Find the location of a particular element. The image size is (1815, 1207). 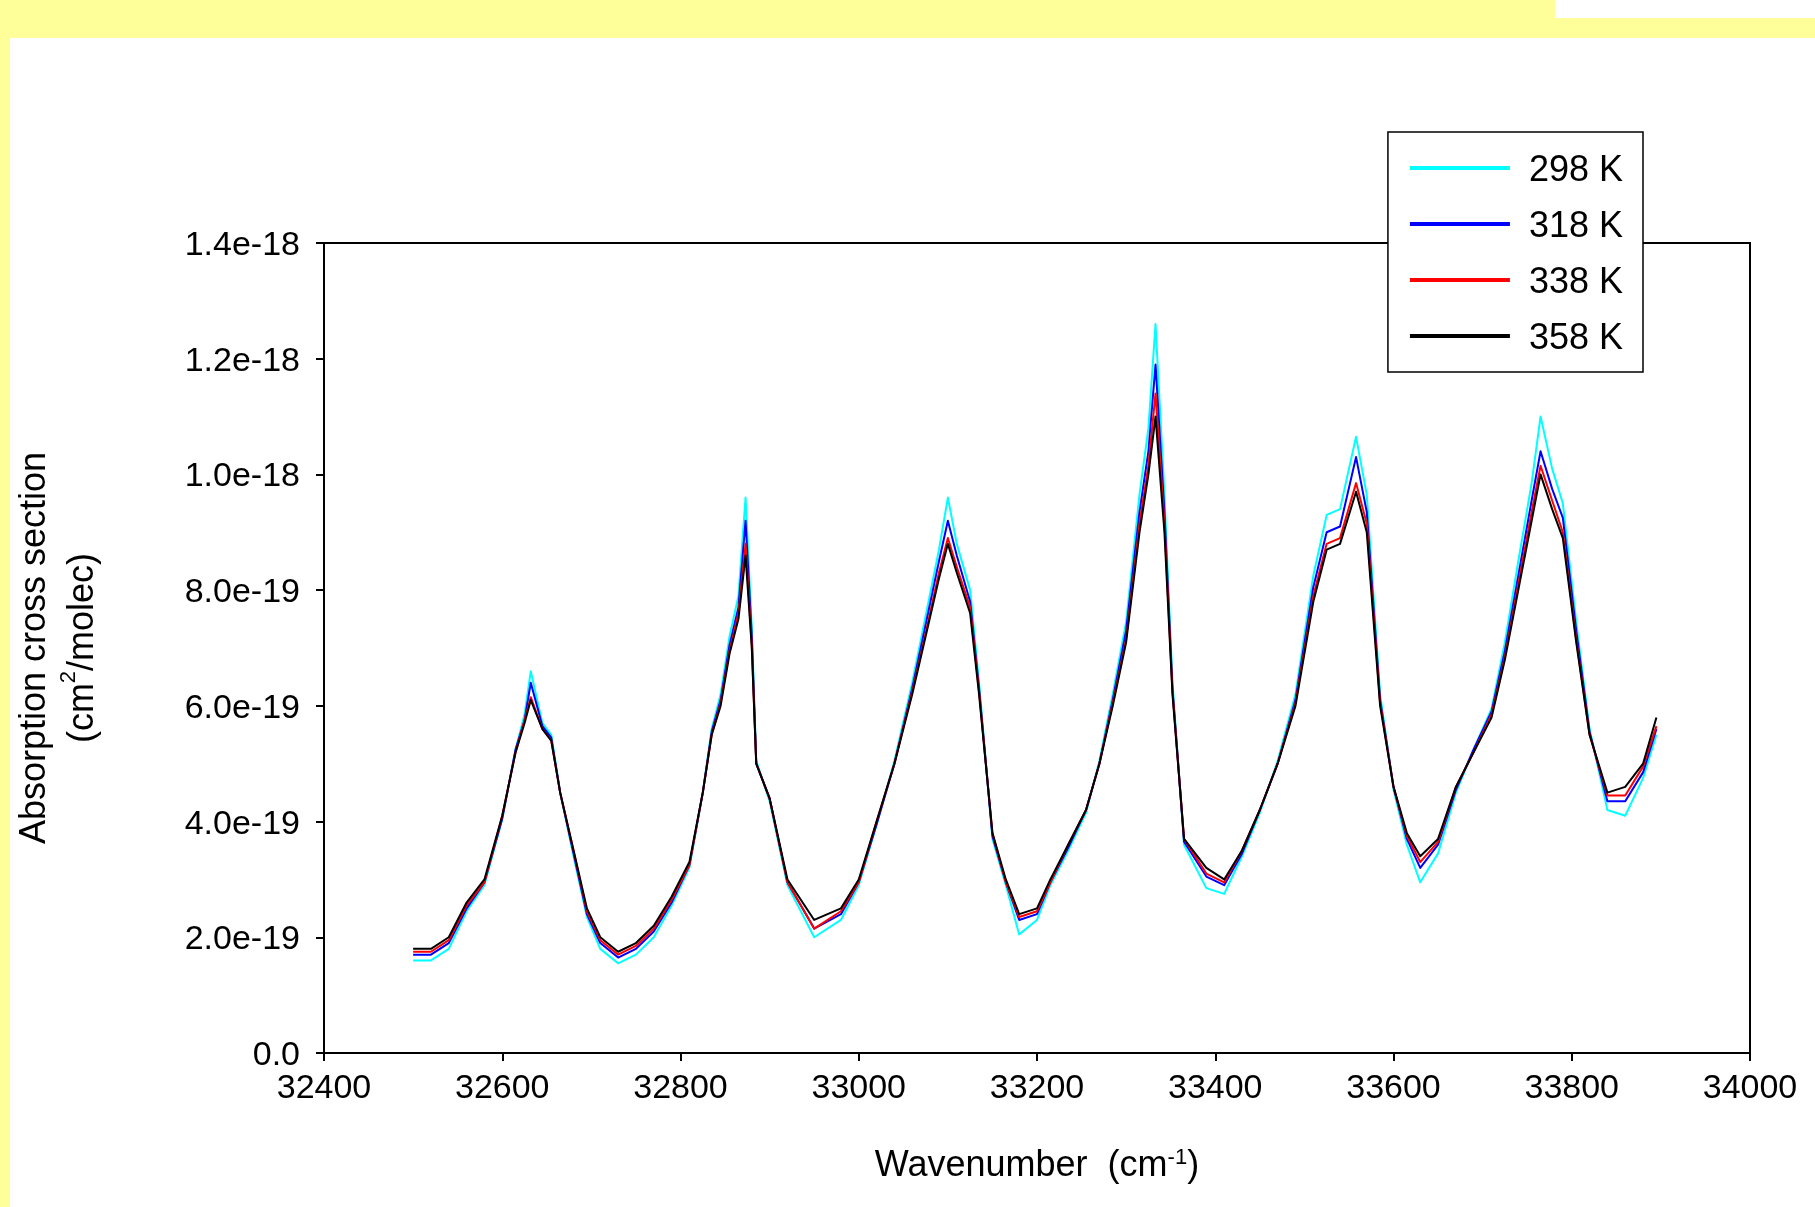

x-tick-label: 33600 is located at coordinates (1393, 1086).